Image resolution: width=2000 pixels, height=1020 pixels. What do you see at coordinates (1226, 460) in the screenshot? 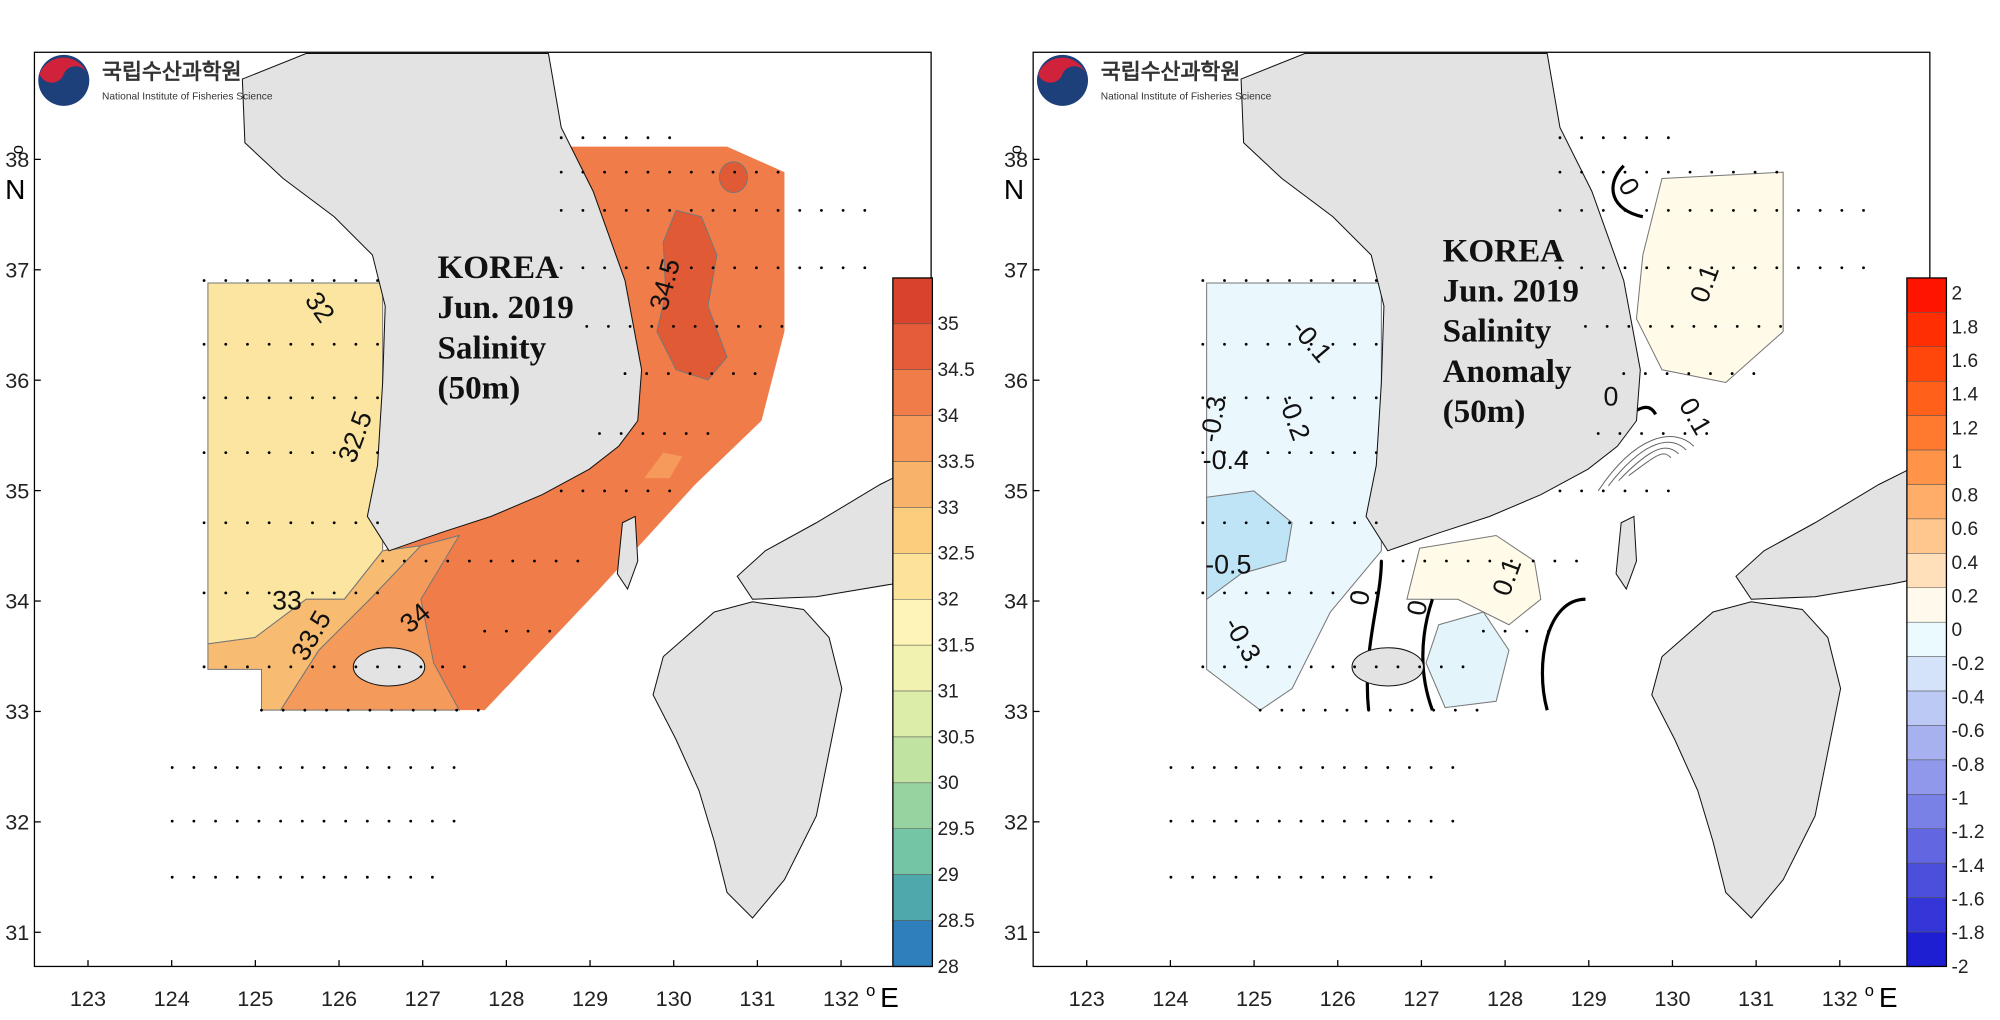
I see `contour-label: -0.4` at bounding box center [1226, 460].